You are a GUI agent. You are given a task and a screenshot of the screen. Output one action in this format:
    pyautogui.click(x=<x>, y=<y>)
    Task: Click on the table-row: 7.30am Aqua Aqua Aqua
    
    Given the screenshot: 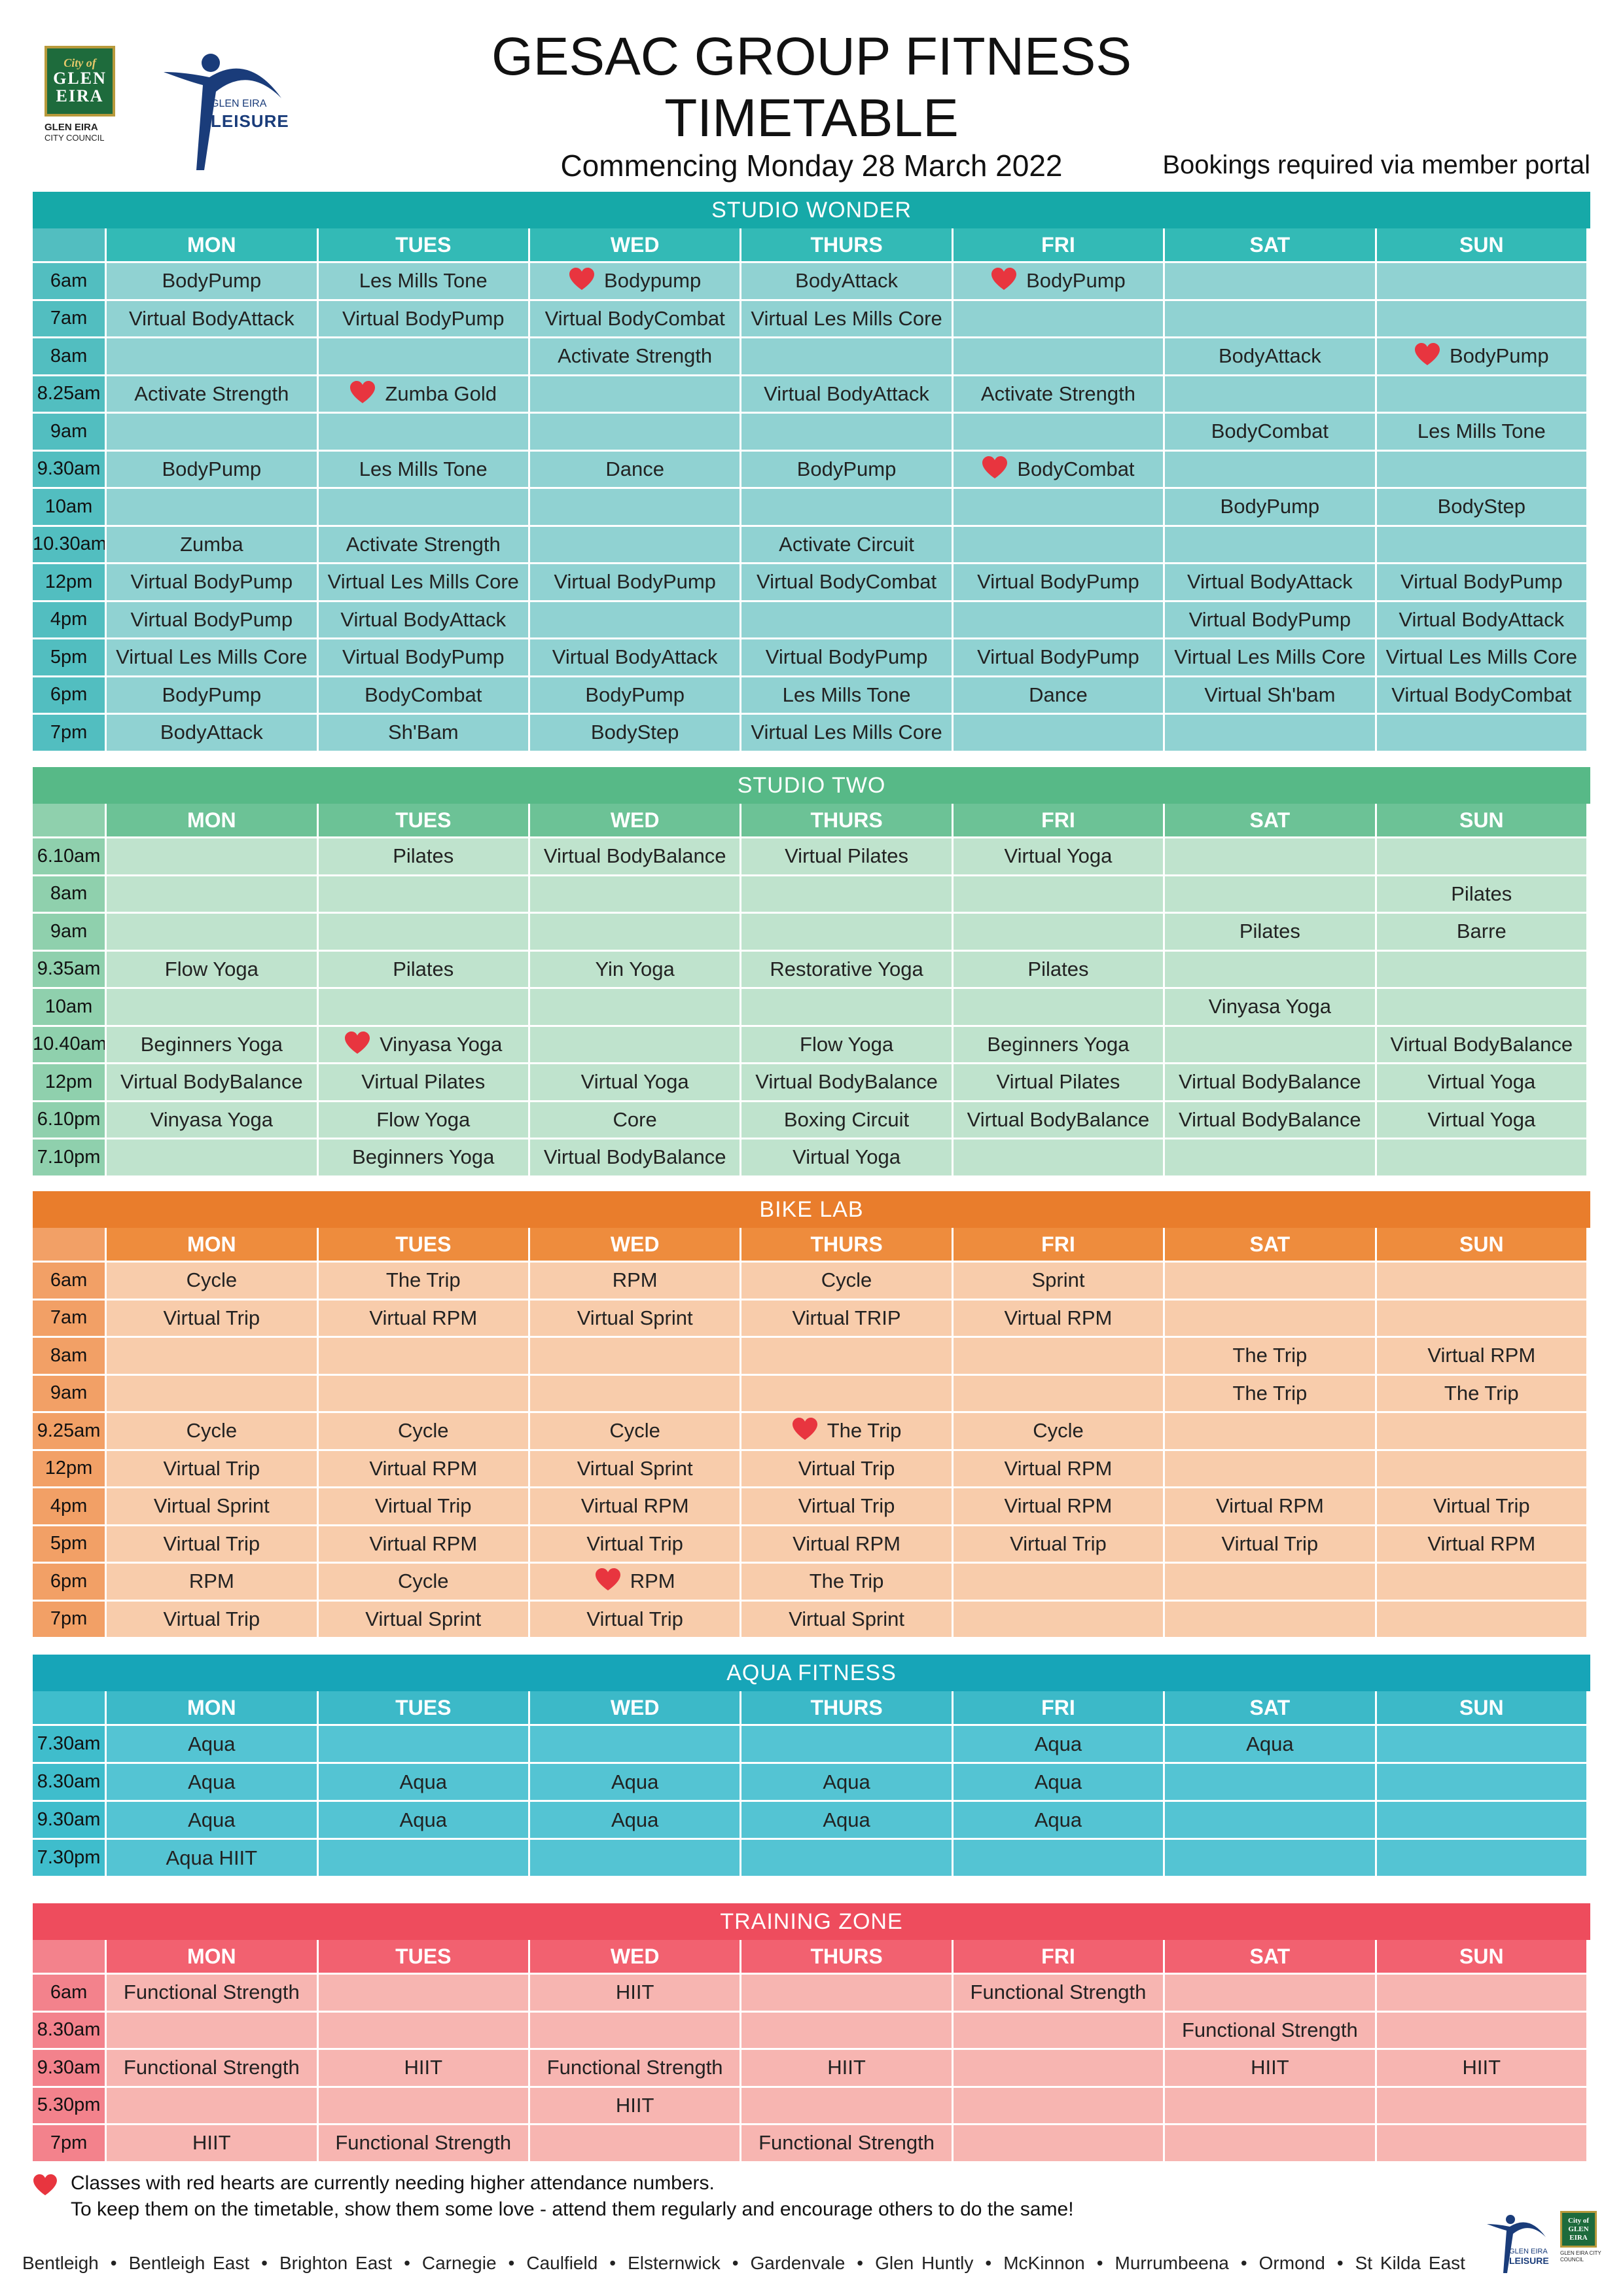 What is the action you would take?
    pyautogui.click(x=810, y=1744)
    